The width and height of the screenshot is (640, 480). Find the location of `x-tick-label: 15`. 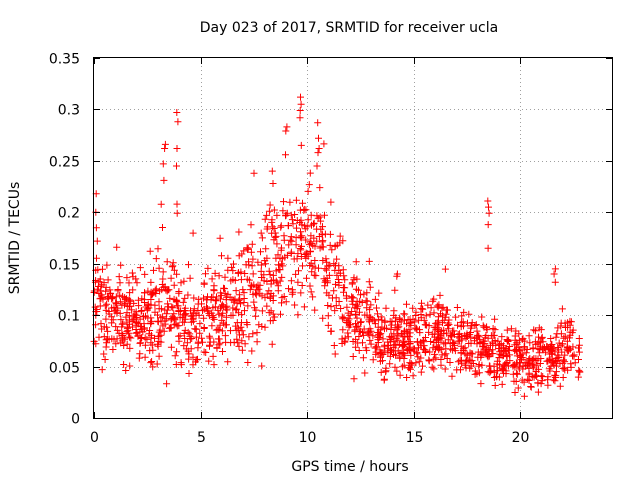

x-tick-label: 15 is located at coordinates (415, 438).